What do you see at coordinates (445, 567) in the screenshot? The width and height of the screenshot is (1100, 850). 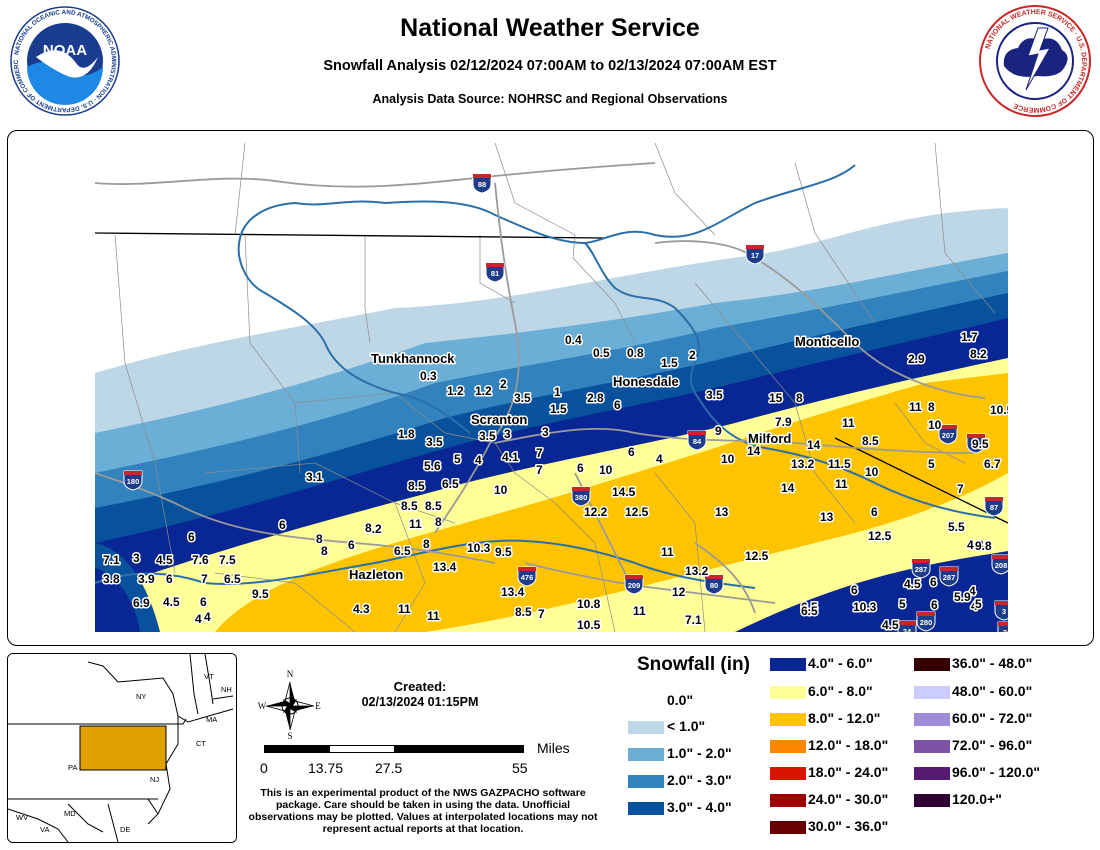 I see `snowfall-obs: 13.4` at bounding box center [445, 567].